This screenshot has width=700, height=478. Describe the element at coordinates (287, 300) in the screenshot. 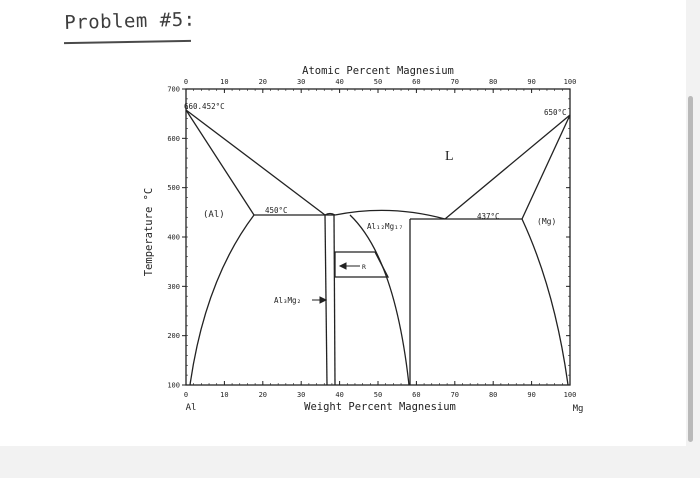

I see `beta-phase-label: Al₃Mg₂` at that location.